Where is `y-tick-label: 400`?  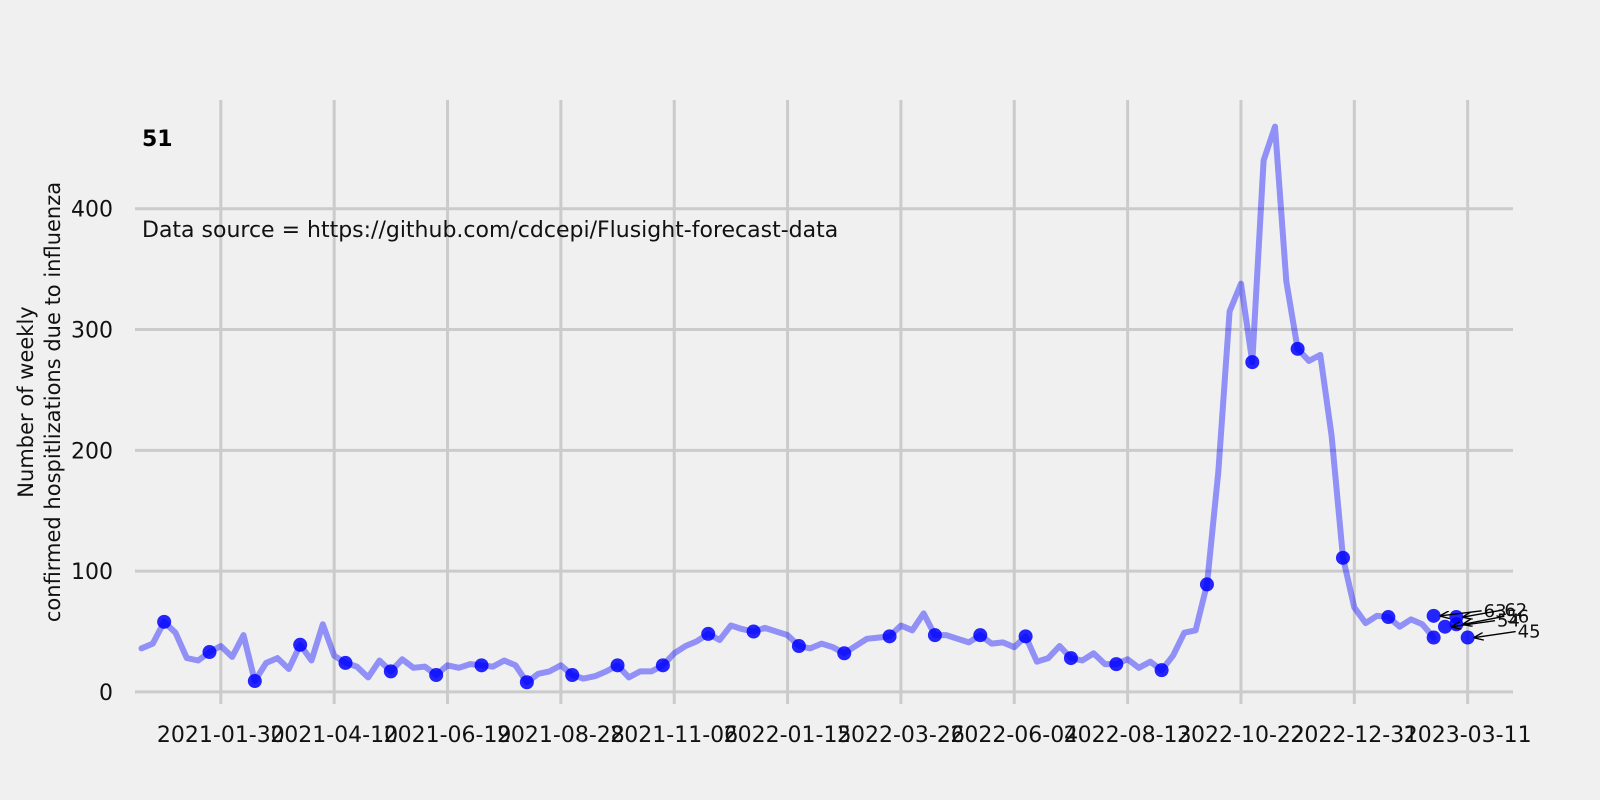
y-tick-label: 400 is located at coordinates (92, 210).